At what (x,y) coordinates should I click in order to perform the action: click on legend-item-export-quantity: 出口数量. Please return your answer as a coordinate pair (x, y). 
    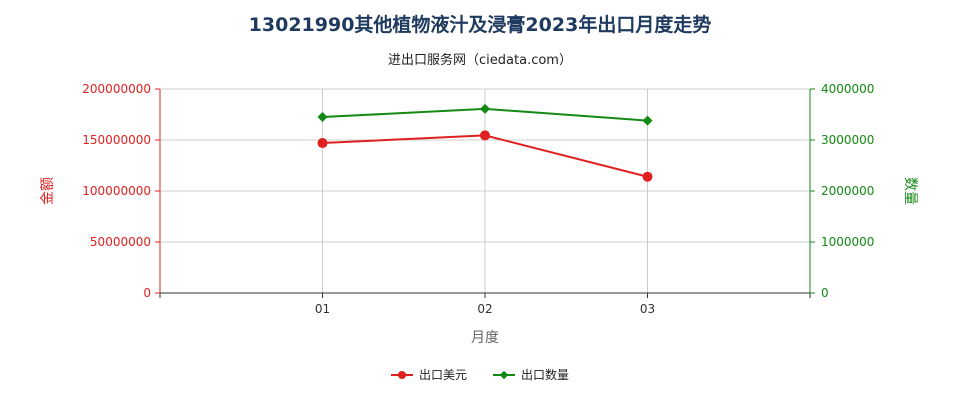
    Looking at the image, I should click on (531, 374).